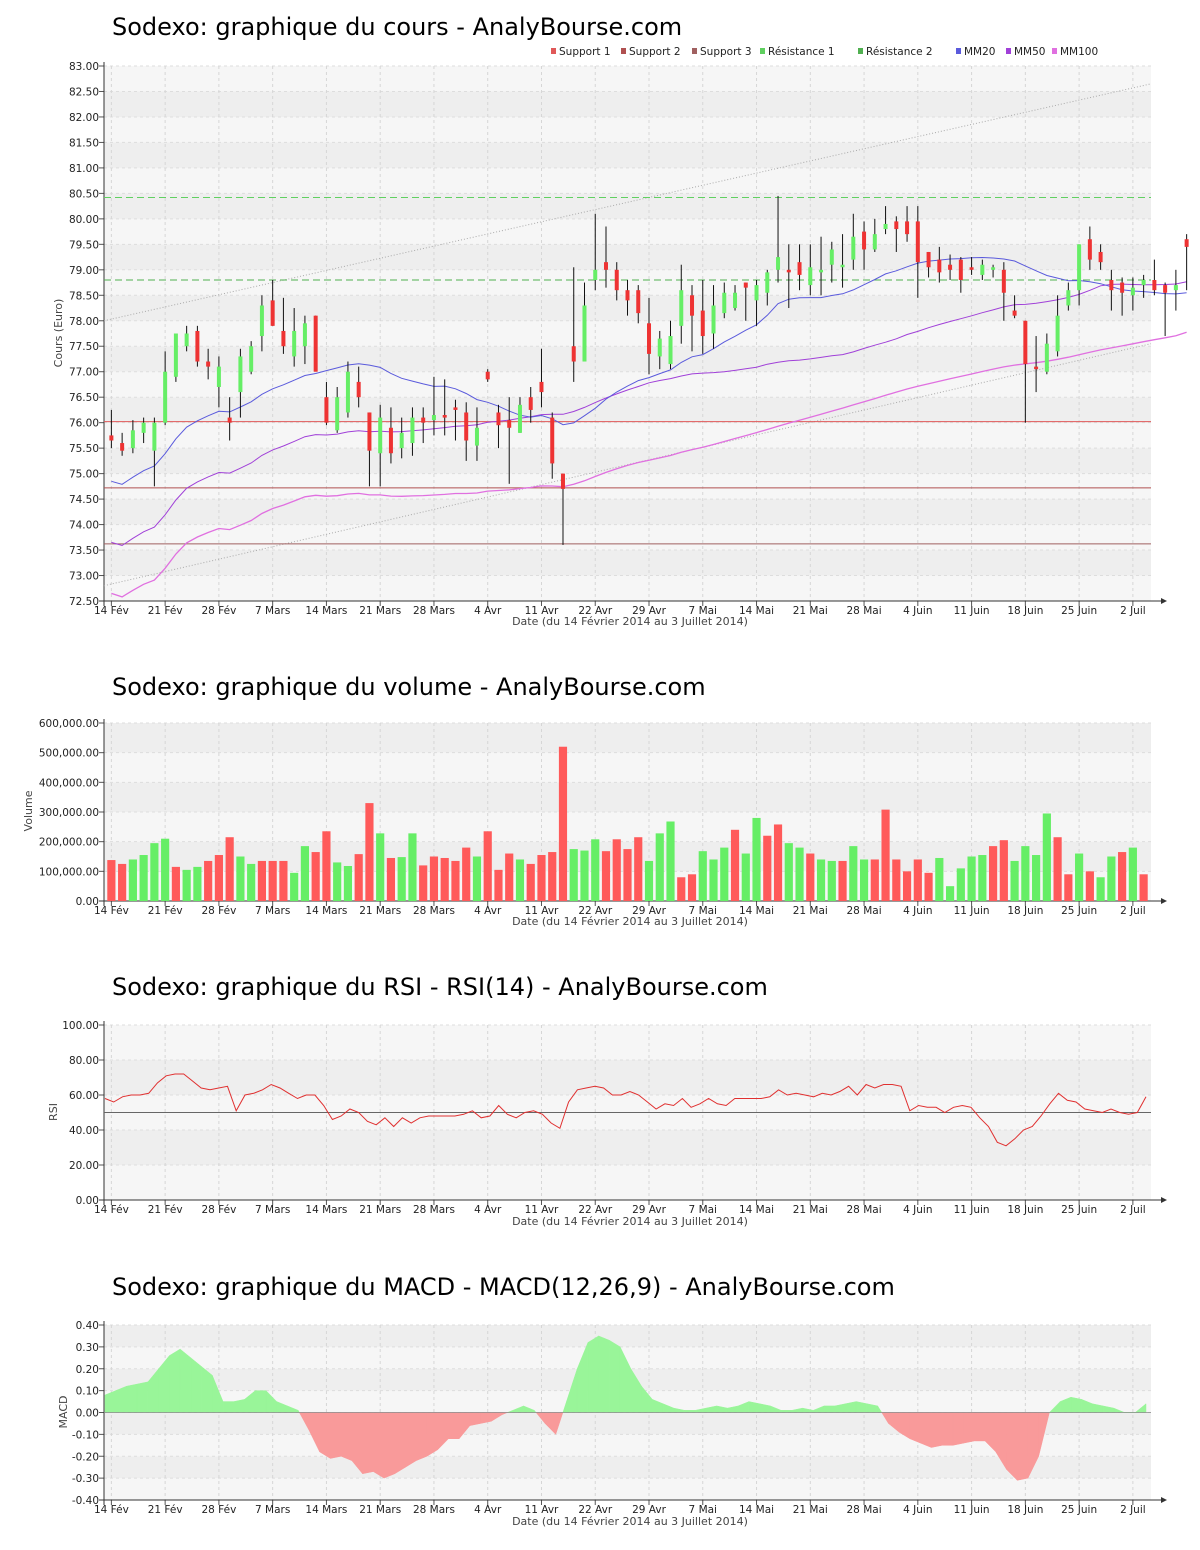 The image size is (1200, 1550). What do you see at coordinates (488, 911) in the screenshot?
I see `volume-x-tick-label: 4 Avr` at bounding box center [488, 911].